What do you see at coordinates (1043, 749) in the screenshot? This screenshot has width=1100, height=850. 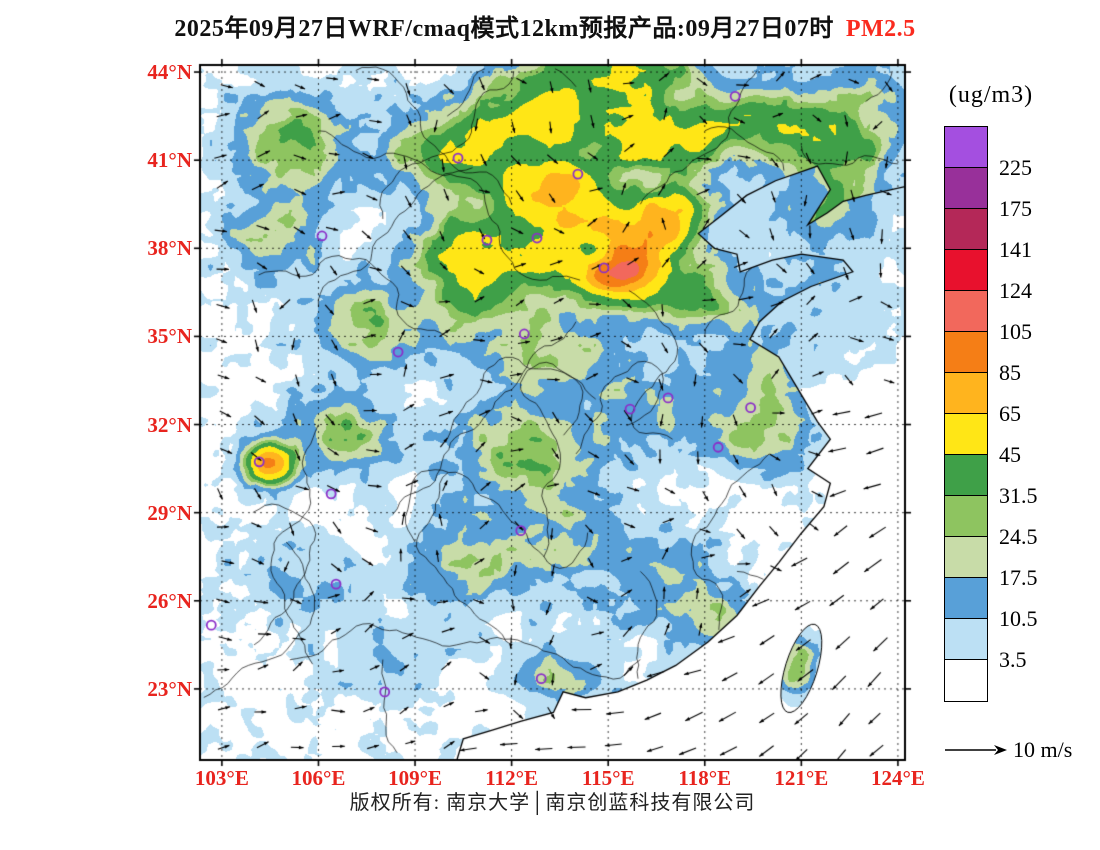 I see `wind-scale-label: 10 m/s` at bounding box center [1043, 749].